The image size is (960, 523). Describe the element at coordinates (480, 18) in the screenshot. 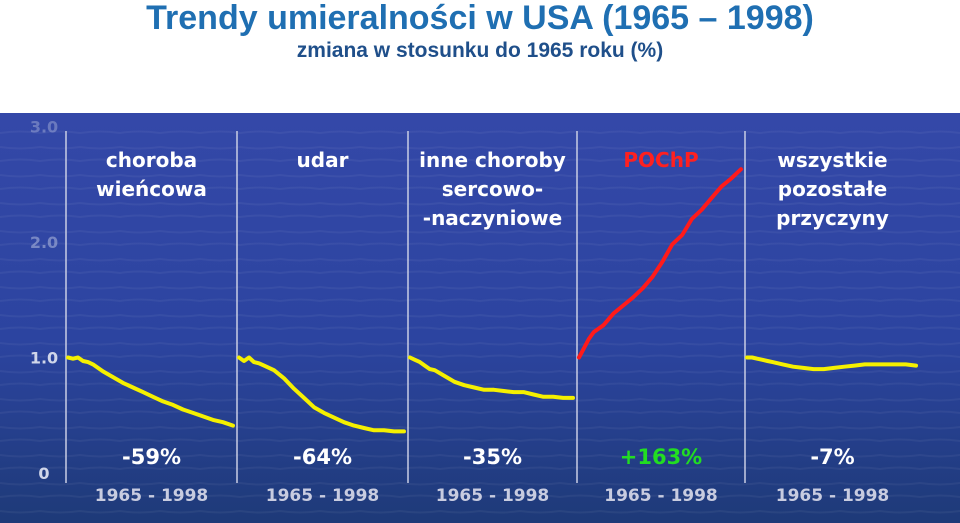

I see `page-title: Trendy umieralności w USA (1965 – 1998)` at that location.